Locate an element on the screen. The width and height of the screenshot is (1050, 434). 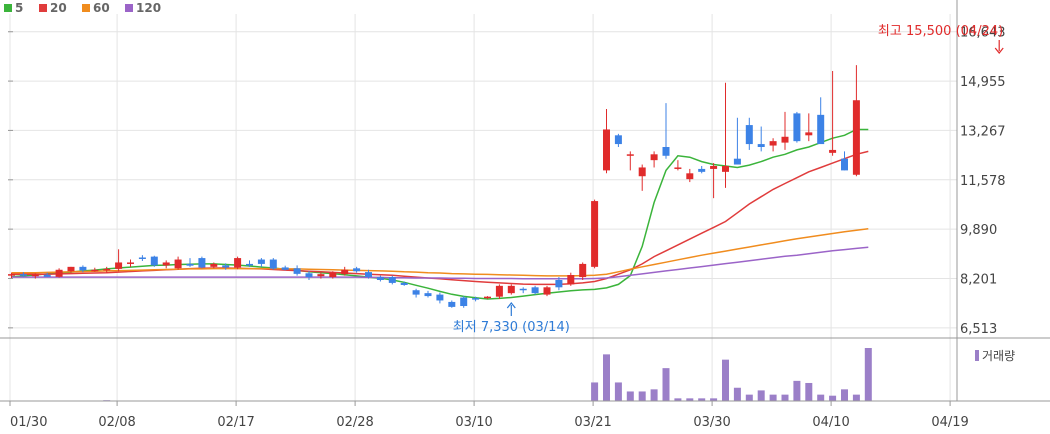
legend-label-60: 60 is located at coordinates (101, 8).